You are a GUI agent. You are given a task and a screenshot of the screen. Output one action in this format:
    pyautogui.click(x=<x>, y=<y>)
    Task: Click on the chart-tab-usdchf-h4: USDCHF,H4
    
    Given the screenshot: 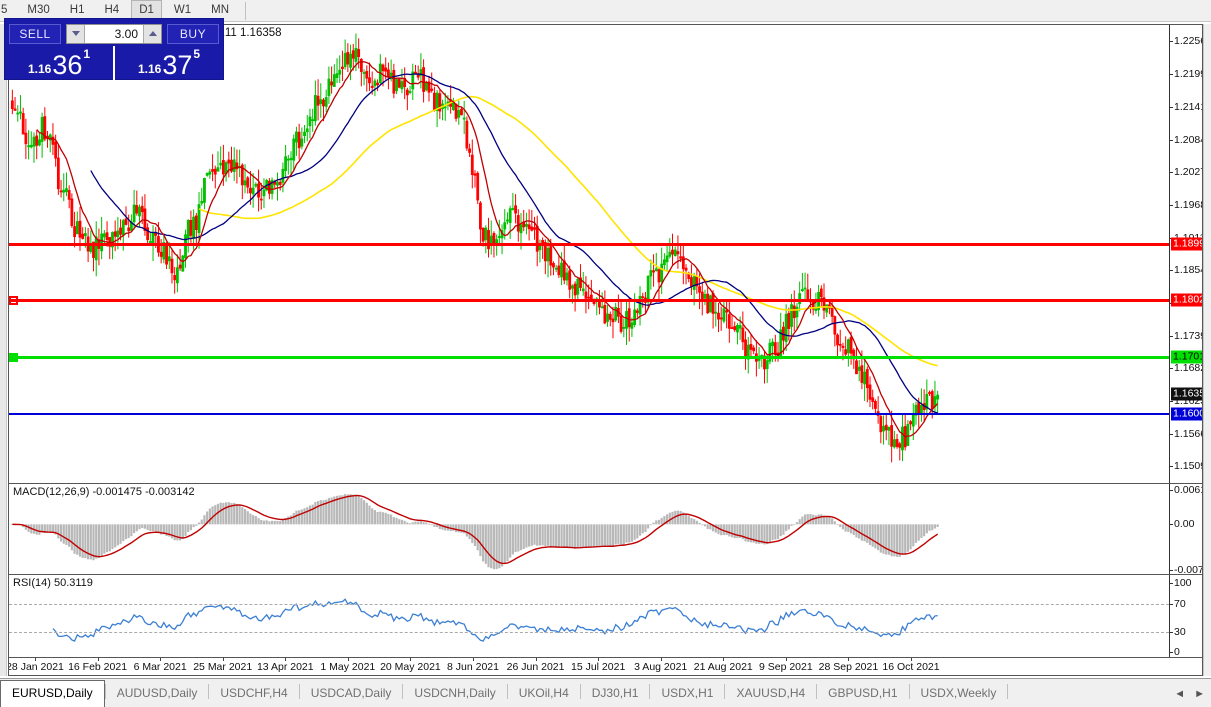 What is the action you would take?
    pyautogui.click(x=254, y=693)
    